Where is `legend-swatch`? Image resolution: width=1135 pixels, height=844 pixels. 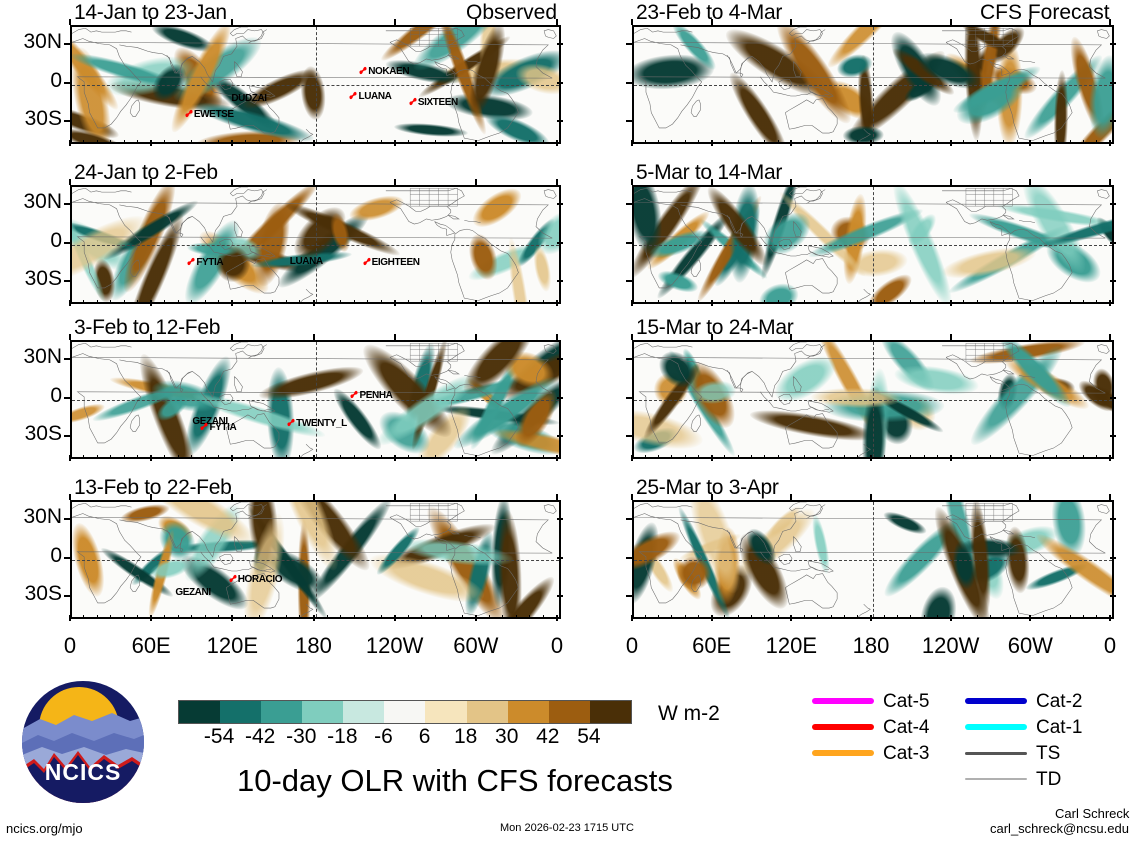
legend-swatch is located at coordinates (996, 727).